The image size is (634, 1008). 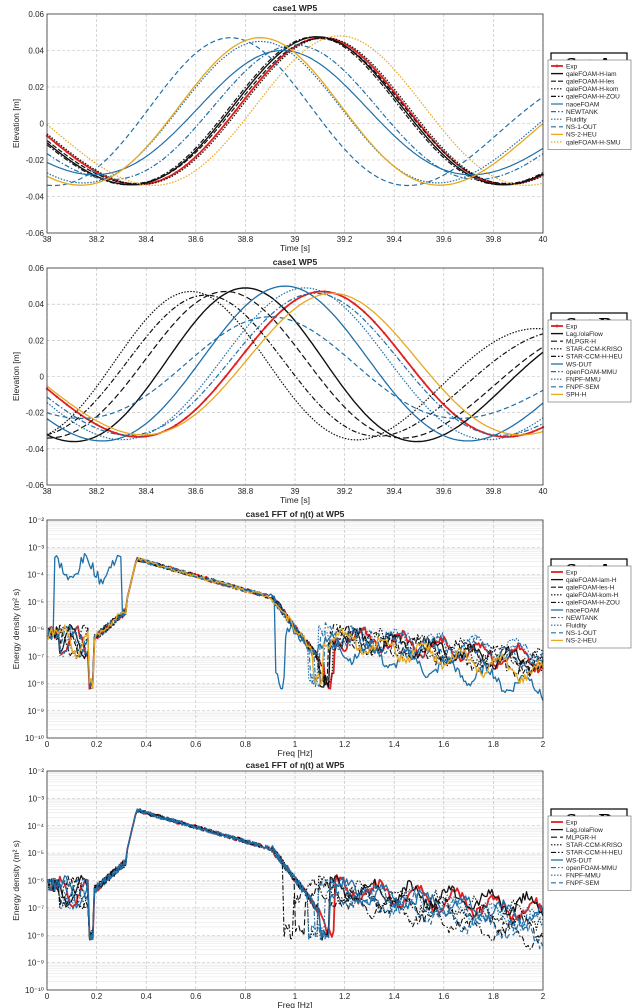 I want to click on y-tick-label: 0, so click(x=42, y=377).